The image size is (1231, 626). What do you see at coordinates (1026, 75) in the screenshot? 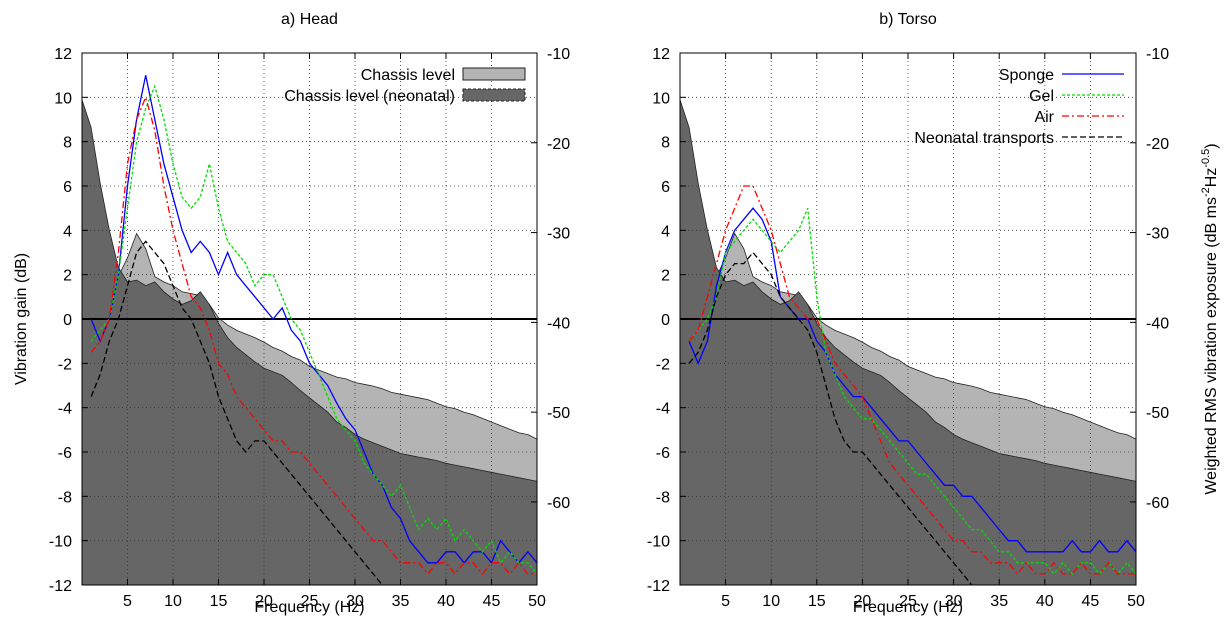
I see `legend-label: Sponge` at bounding box center [1026, 75].